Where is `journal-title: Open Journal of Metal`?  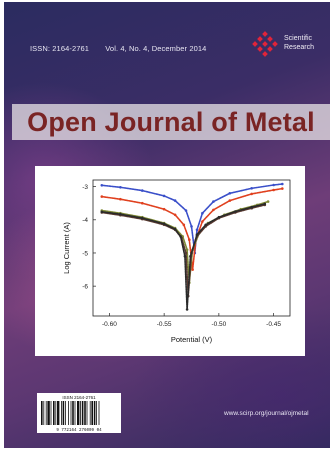
journal-title: Open Journal of Metal is located at coordinates (171, 122).